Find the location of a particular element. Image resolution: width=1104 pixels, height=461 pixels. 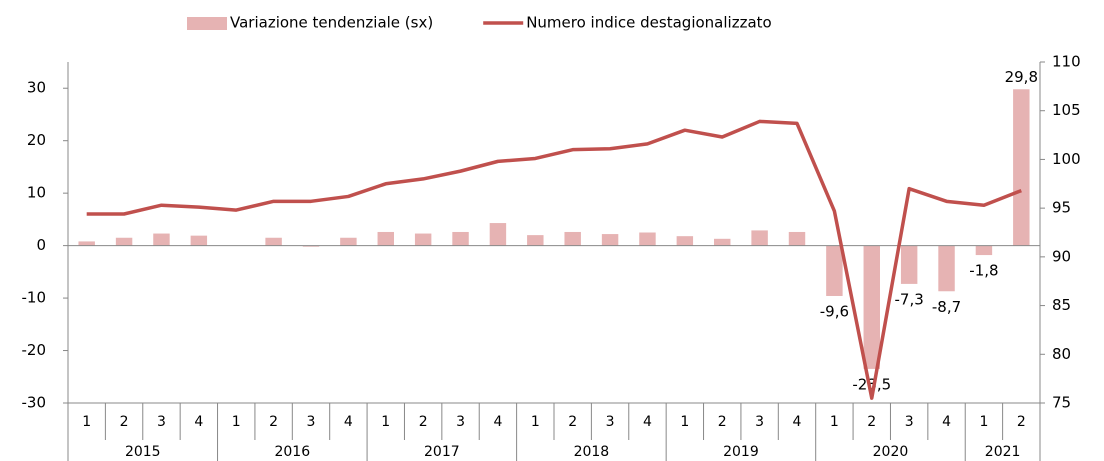

x-group-label: 2017 is located at coordinates (442, 452).